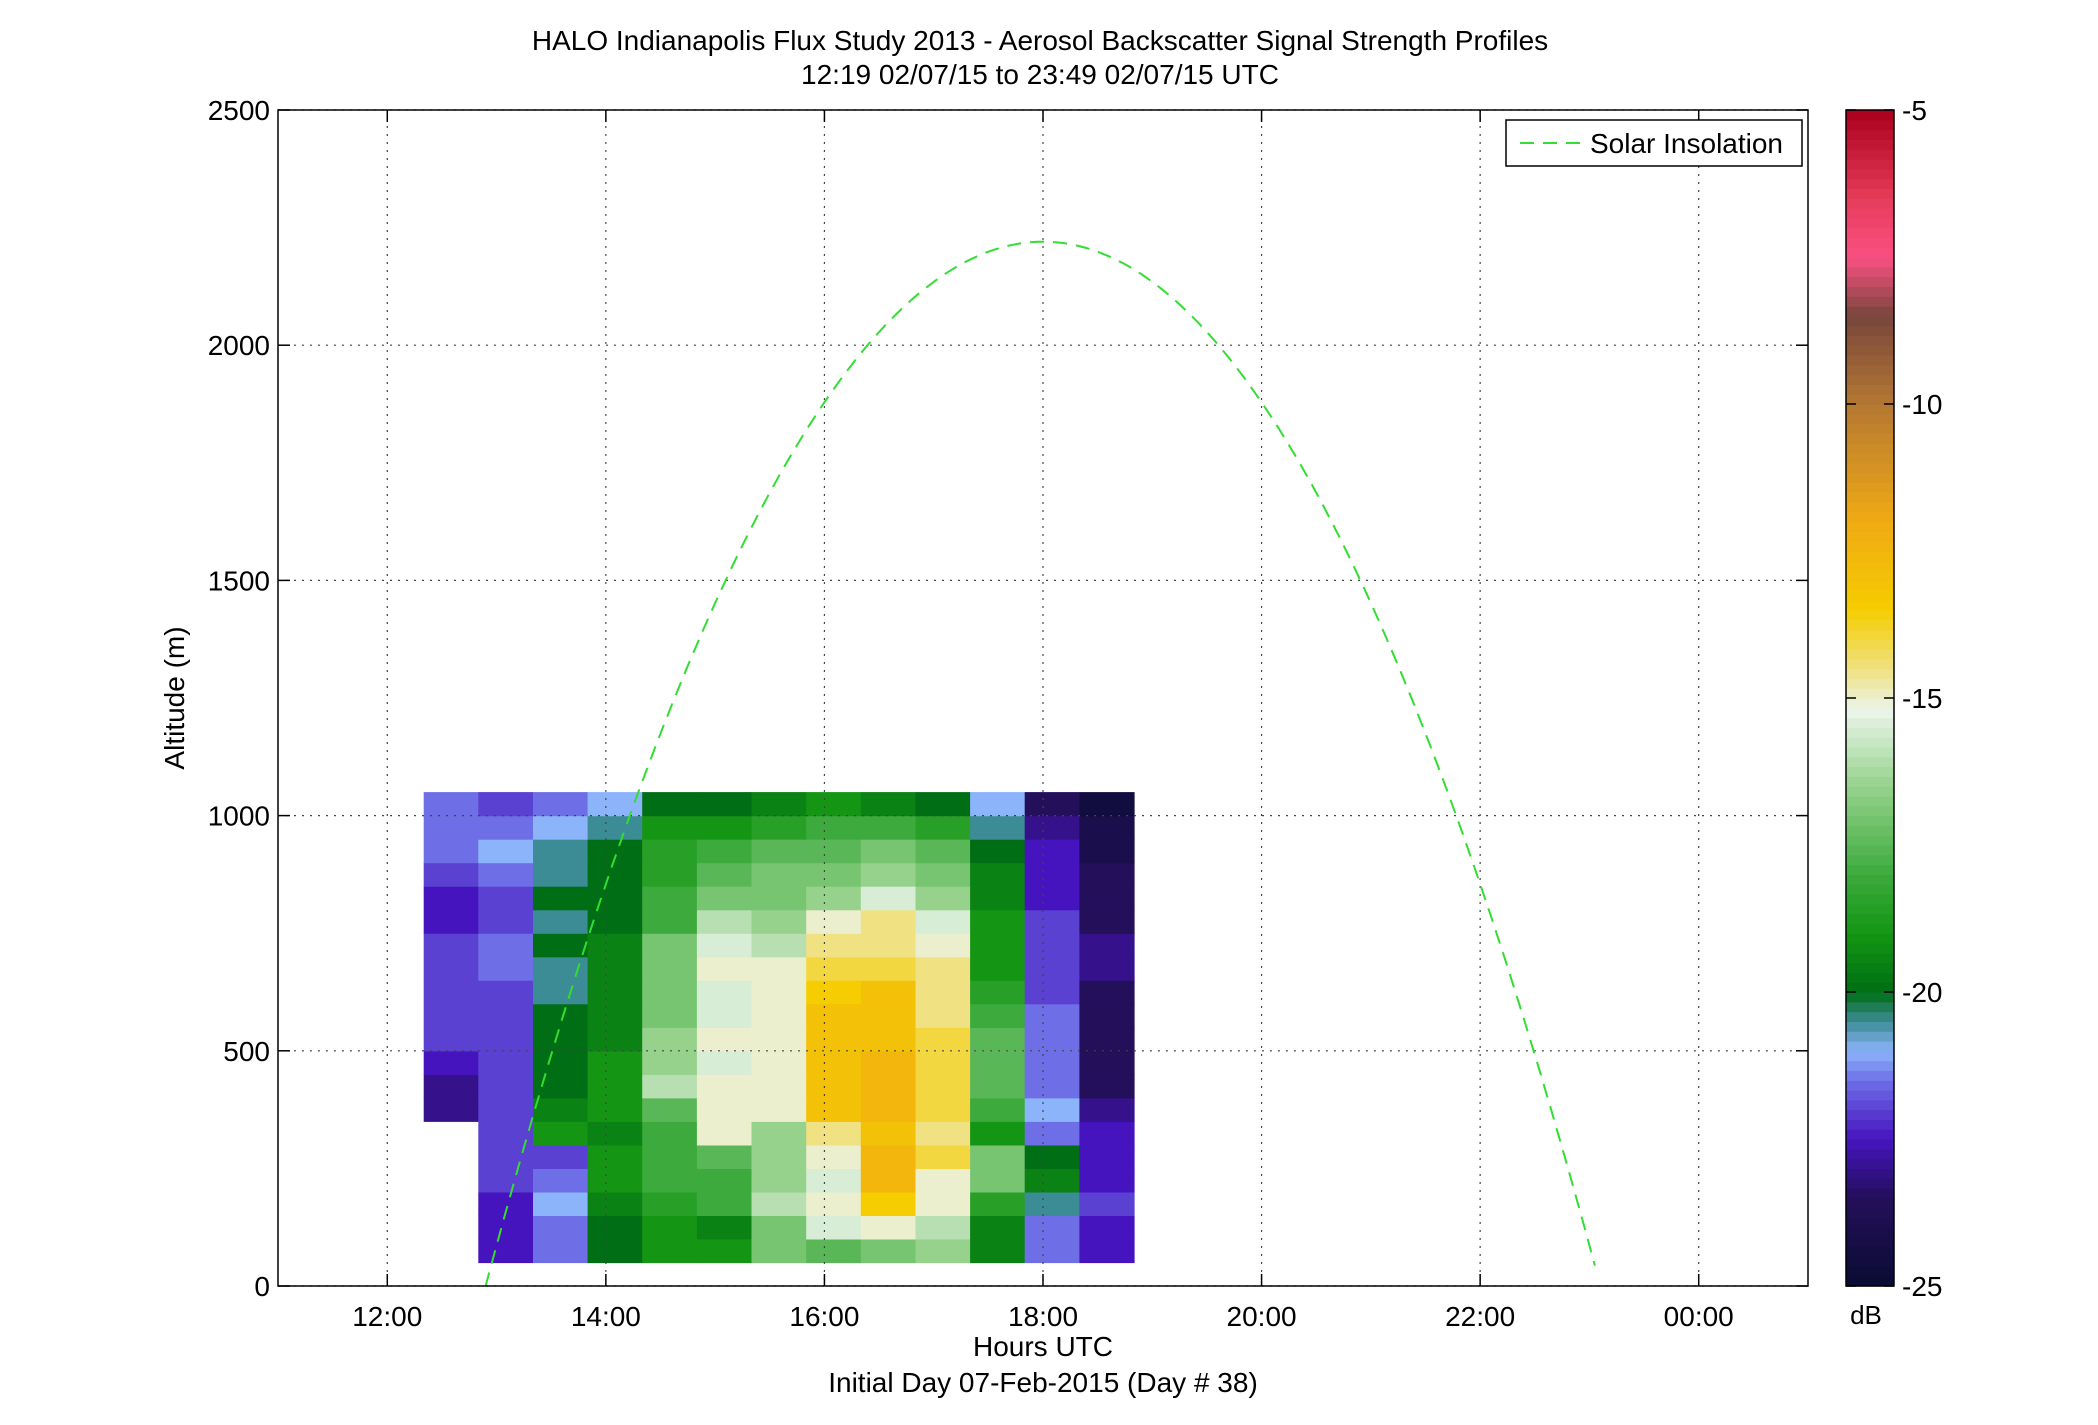 This screenshot has height=1425, width=2098. What do you see at coordinates (1043, 1382) in the screenshot?
I see `x-axis-label-day: Initial Day 07-Feb-2015 (Day # 38)` at bounding box center [1043, 1382].